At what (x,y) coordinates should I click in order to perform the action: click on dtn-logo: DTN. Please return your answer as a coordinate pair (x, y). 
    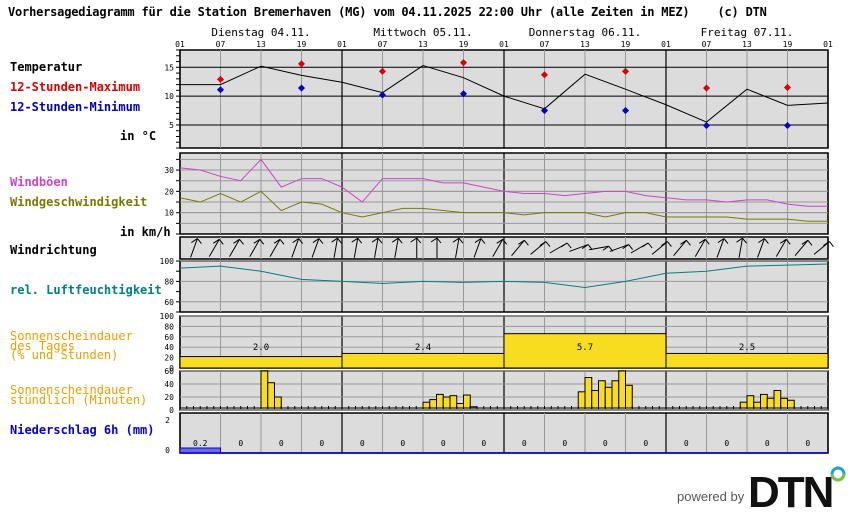
    Looking at the image, I should click on (791, 493).